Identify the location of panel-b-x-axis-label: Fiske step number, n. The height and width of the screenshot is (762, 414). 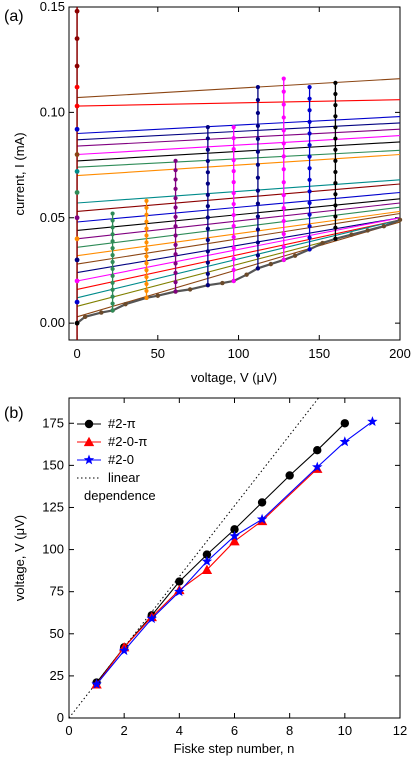
(234, 748).